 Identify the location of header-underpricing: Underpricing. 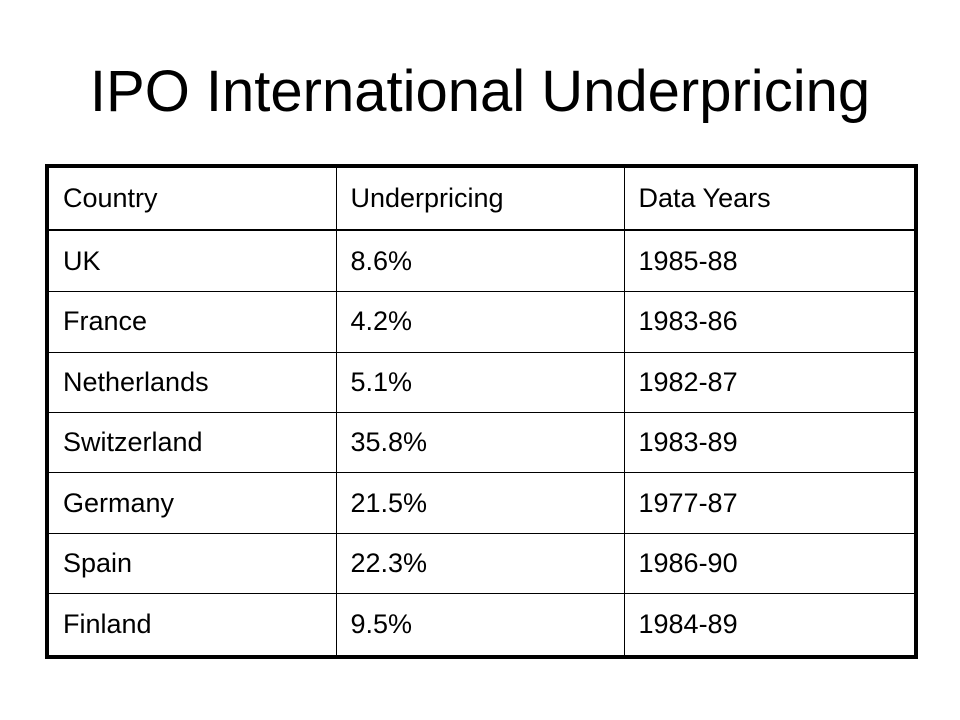
(480, 198).